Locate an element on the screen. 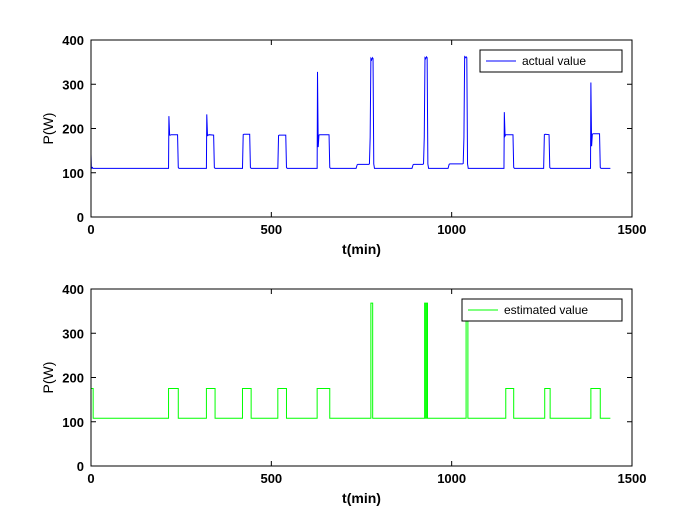 This screenshot has height=525, width=700. legend: actual value is located at coordinates (551, 61).